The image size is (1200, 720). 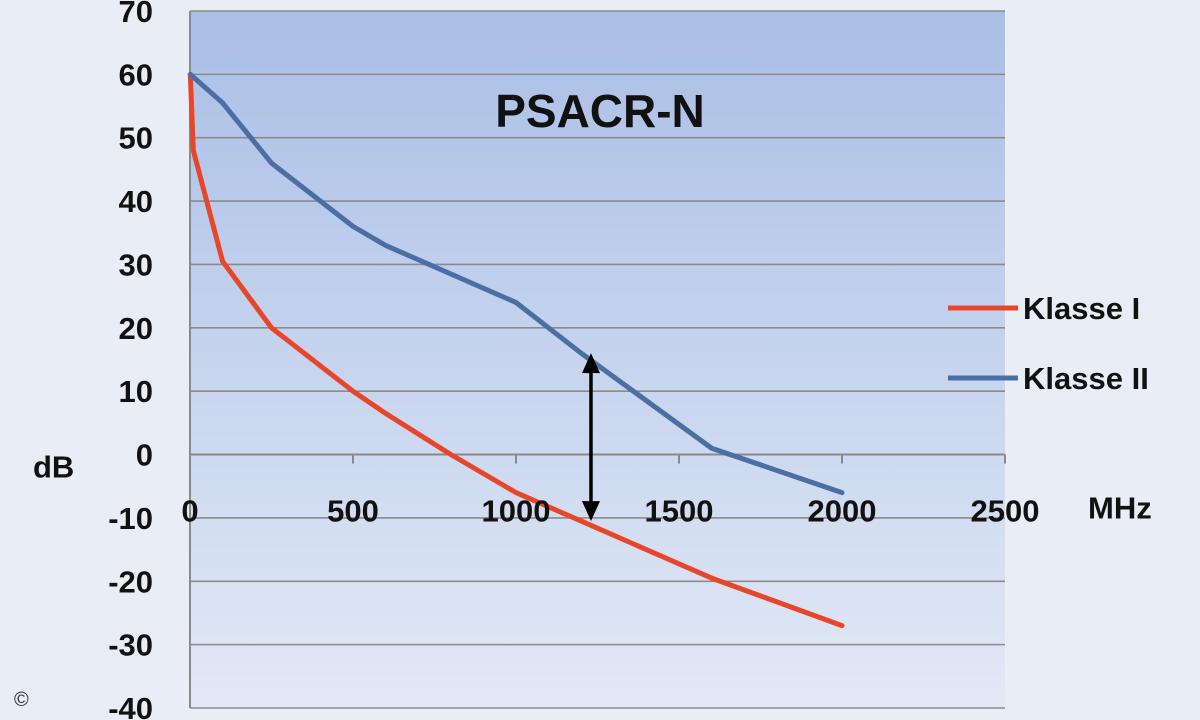 I want to click on y-tick-label: 10, so click(x=136, y=391).